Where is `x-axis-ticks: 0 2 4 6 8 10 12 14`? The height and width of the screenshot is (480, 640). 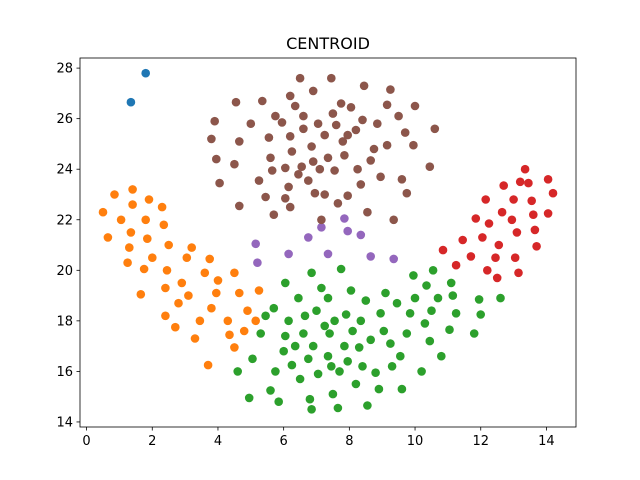
x-axis-ticks: 0 2 4 6 8 10 12 14 is located at coordinates (318, 438).